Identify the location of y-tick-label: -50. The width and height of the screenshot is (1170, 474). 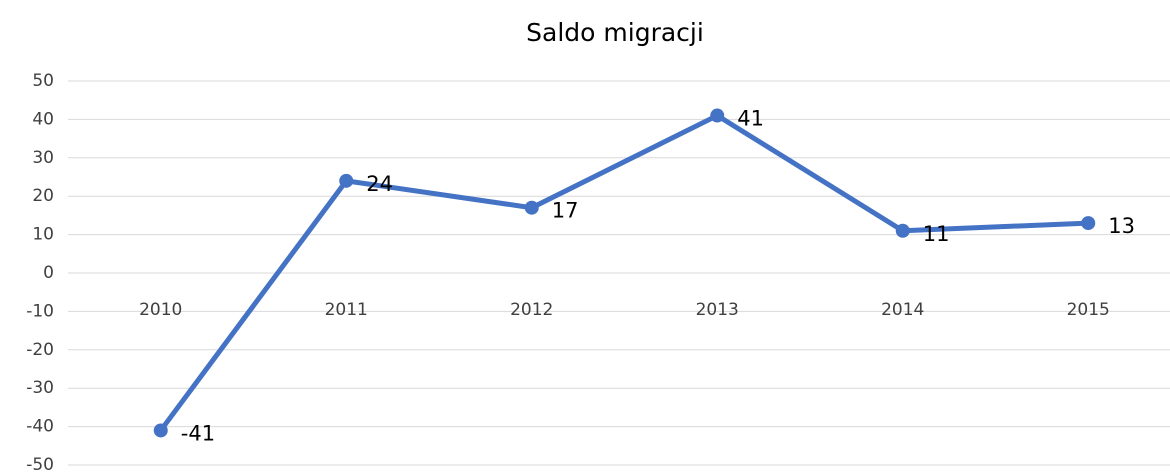
(40, 464).